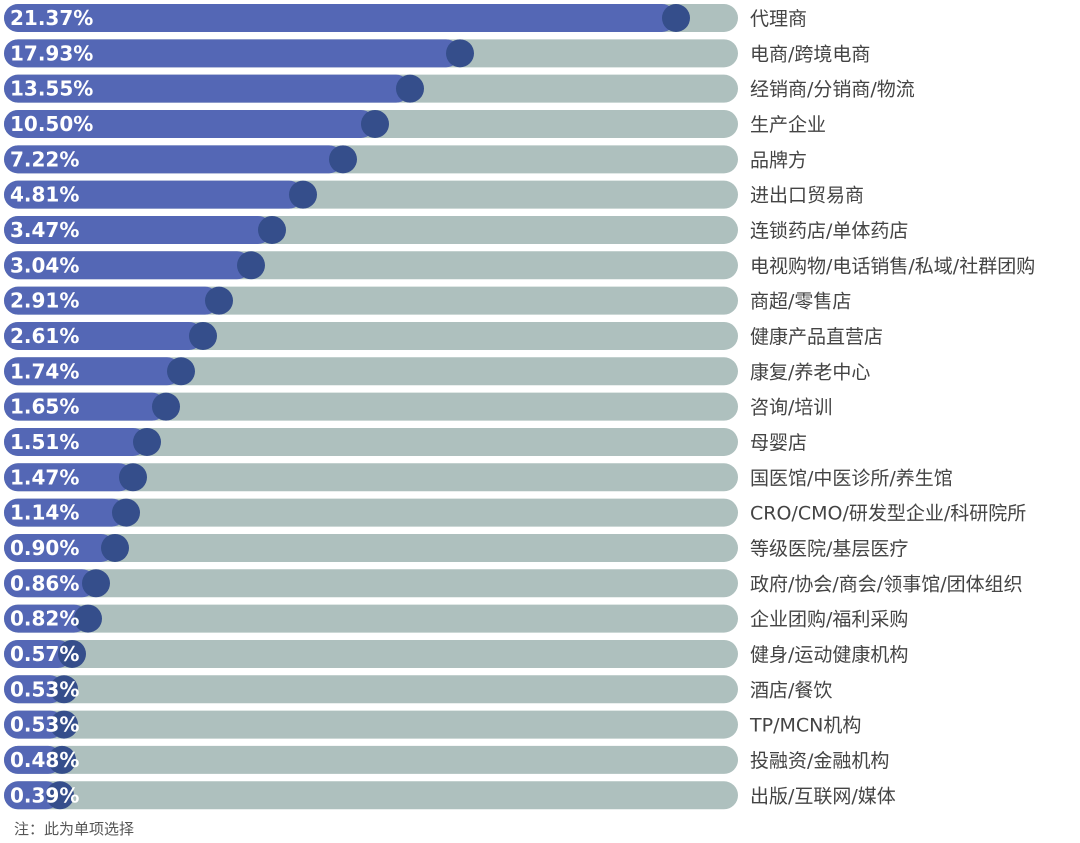  Describe the element at coordinates (778, 443) in the screenshot. I see `category-label: 母婴店` at that location.